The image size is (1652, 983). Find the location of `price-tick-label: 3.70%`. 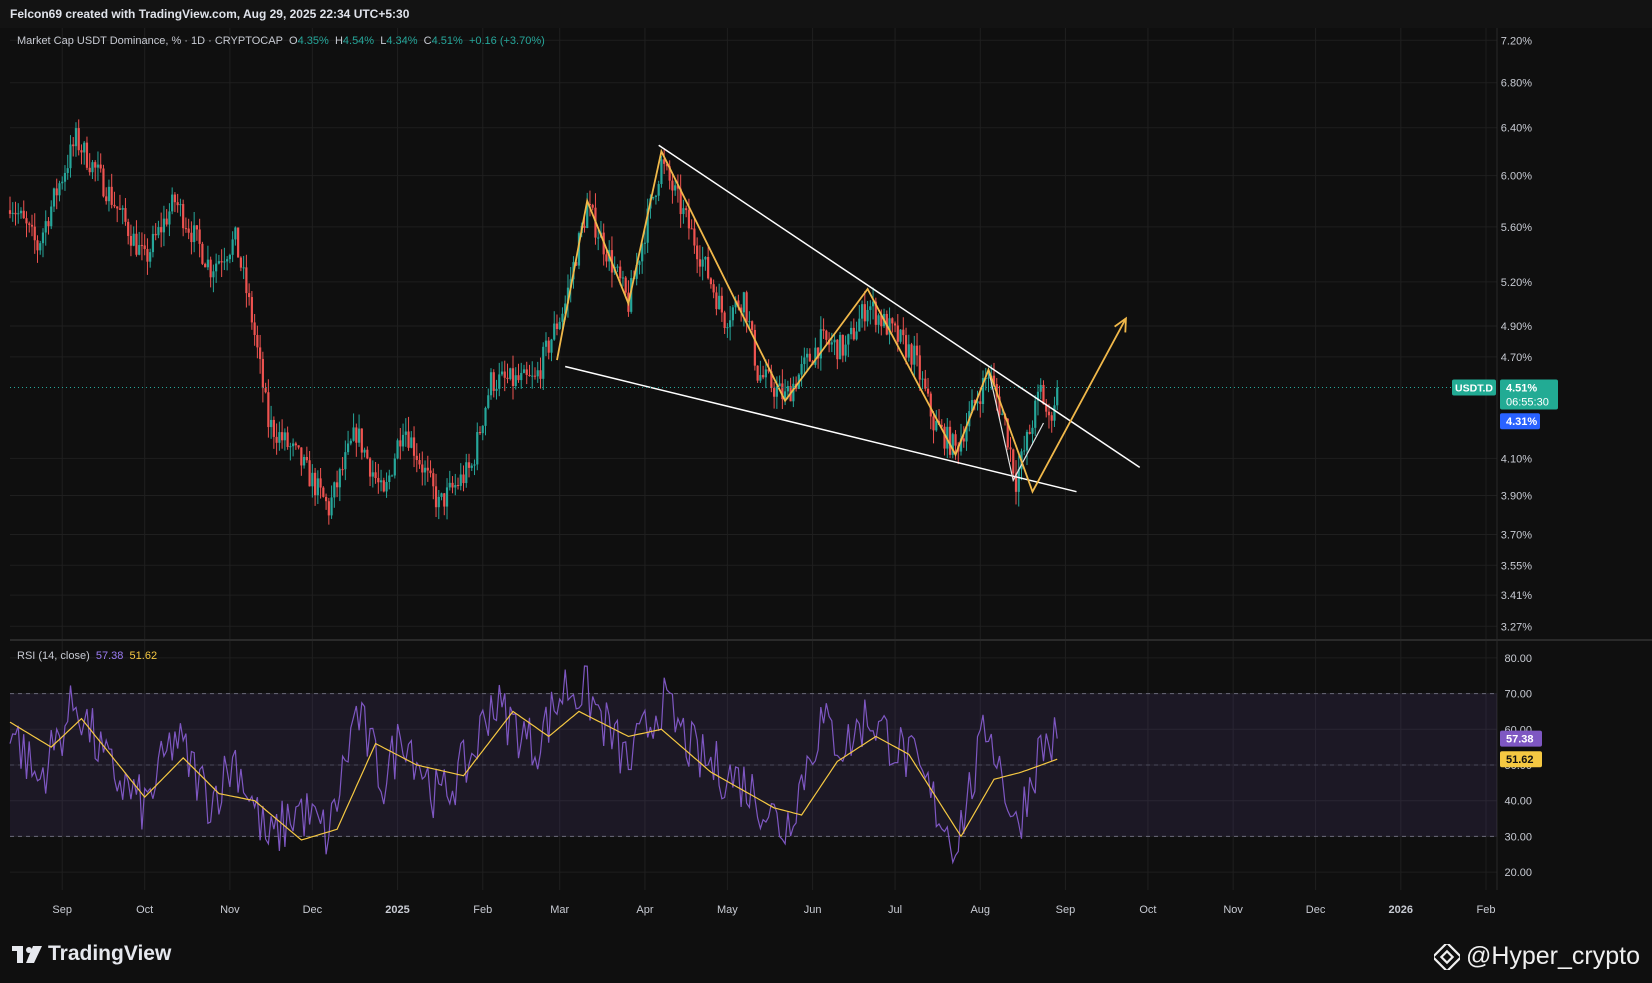

price-tick-label: 3.70% is located at coordinates (1516, 536).